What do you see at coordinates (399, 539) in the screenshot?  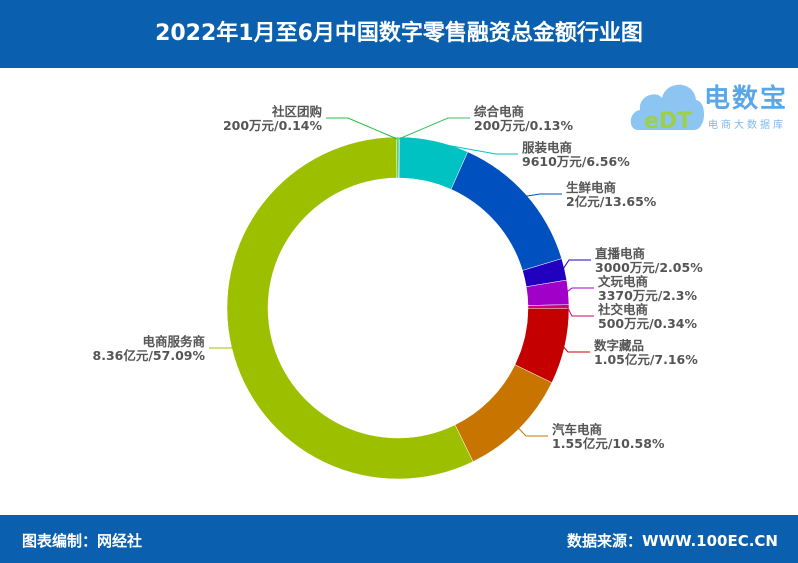 I see `footer: 图表编制：网经社 数据来源：WWW.100EC.CN` at bounding box center [399, 539].